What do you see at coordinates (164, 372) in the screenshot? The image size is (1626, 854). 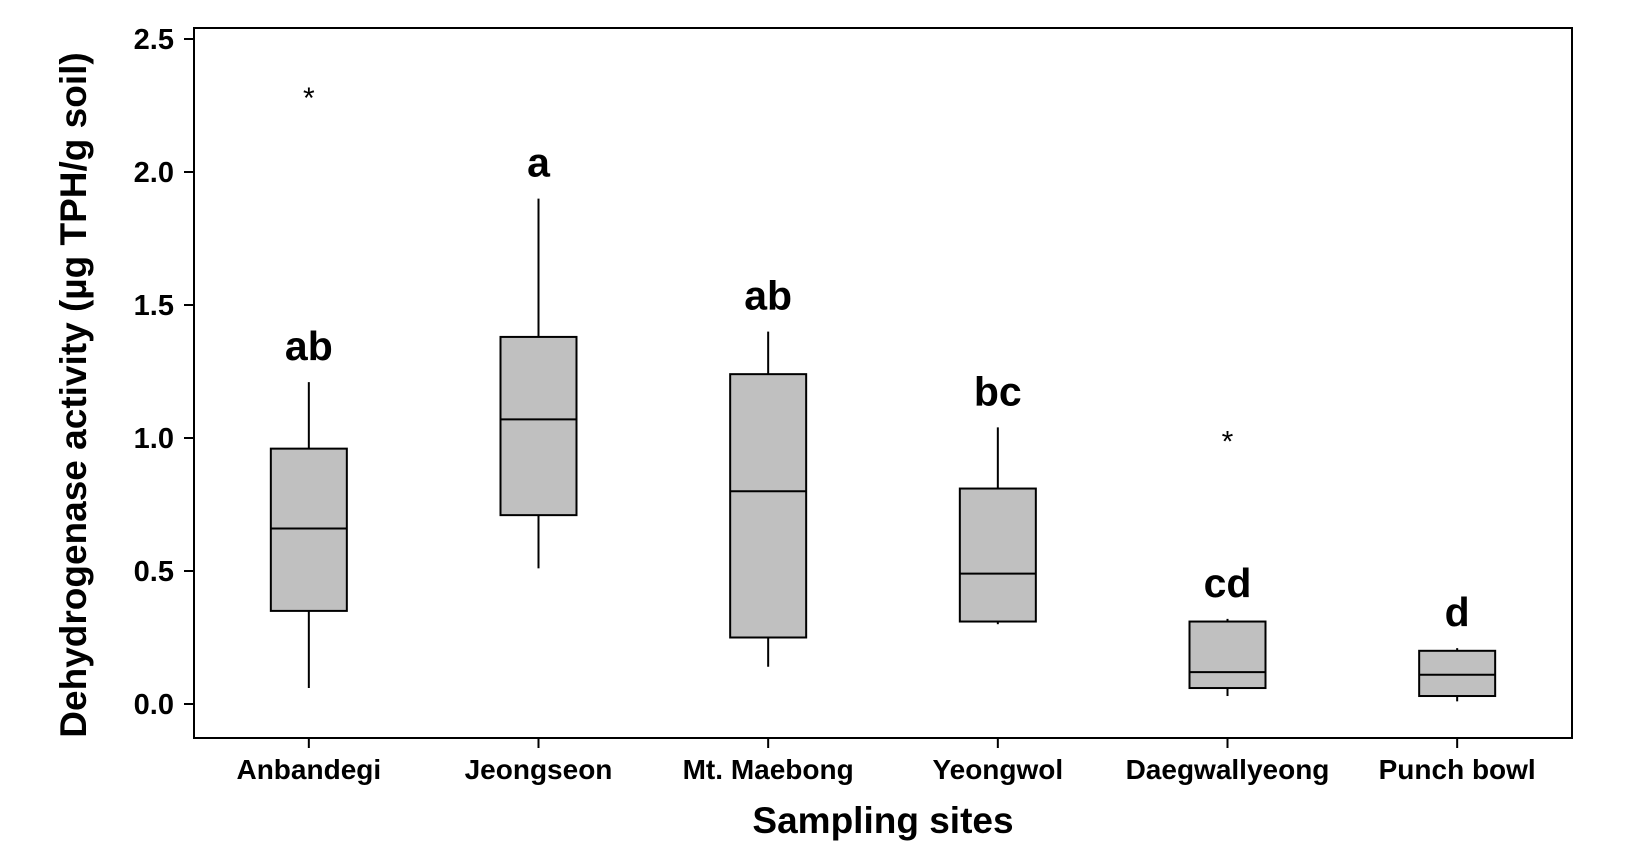 I see `y-axis: 0.0 0.5 1.0 1.5 2.0 2.5` at bounding box center [164, 372].